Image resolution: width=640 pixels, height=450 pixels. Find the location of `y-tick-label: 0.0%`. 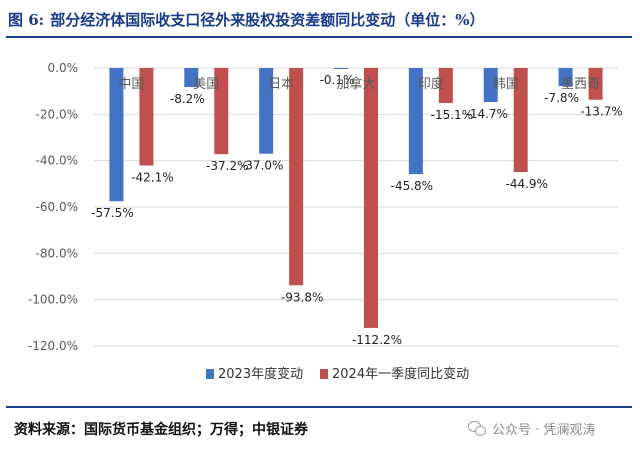

y-tick-label: 0.0% is located at coordinates (63, 68).